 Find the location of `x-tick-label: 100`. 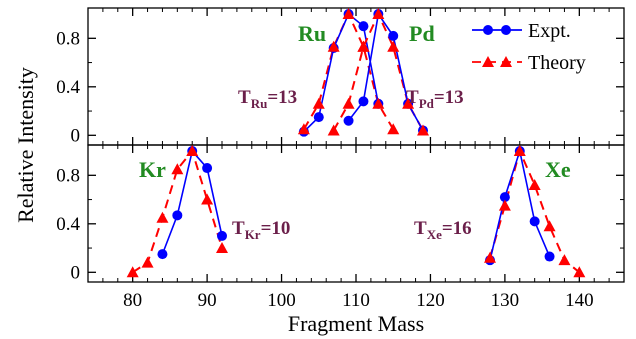

x-tick-label: 100 is located at coordinates (281, 300).